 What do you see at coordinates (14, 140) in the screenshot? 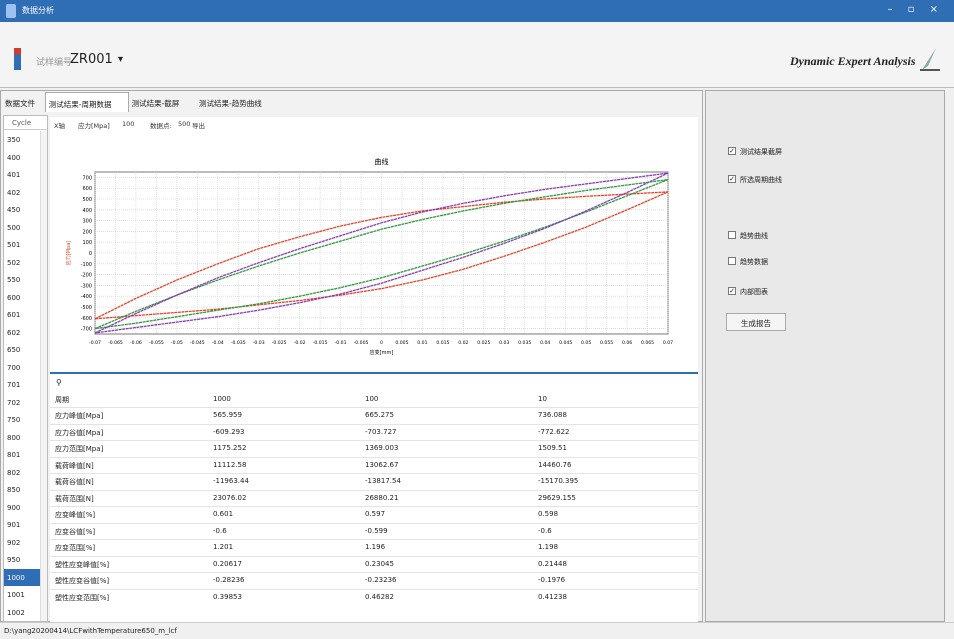
I see `cycle-item: 350` at bounding box center [14, 140].